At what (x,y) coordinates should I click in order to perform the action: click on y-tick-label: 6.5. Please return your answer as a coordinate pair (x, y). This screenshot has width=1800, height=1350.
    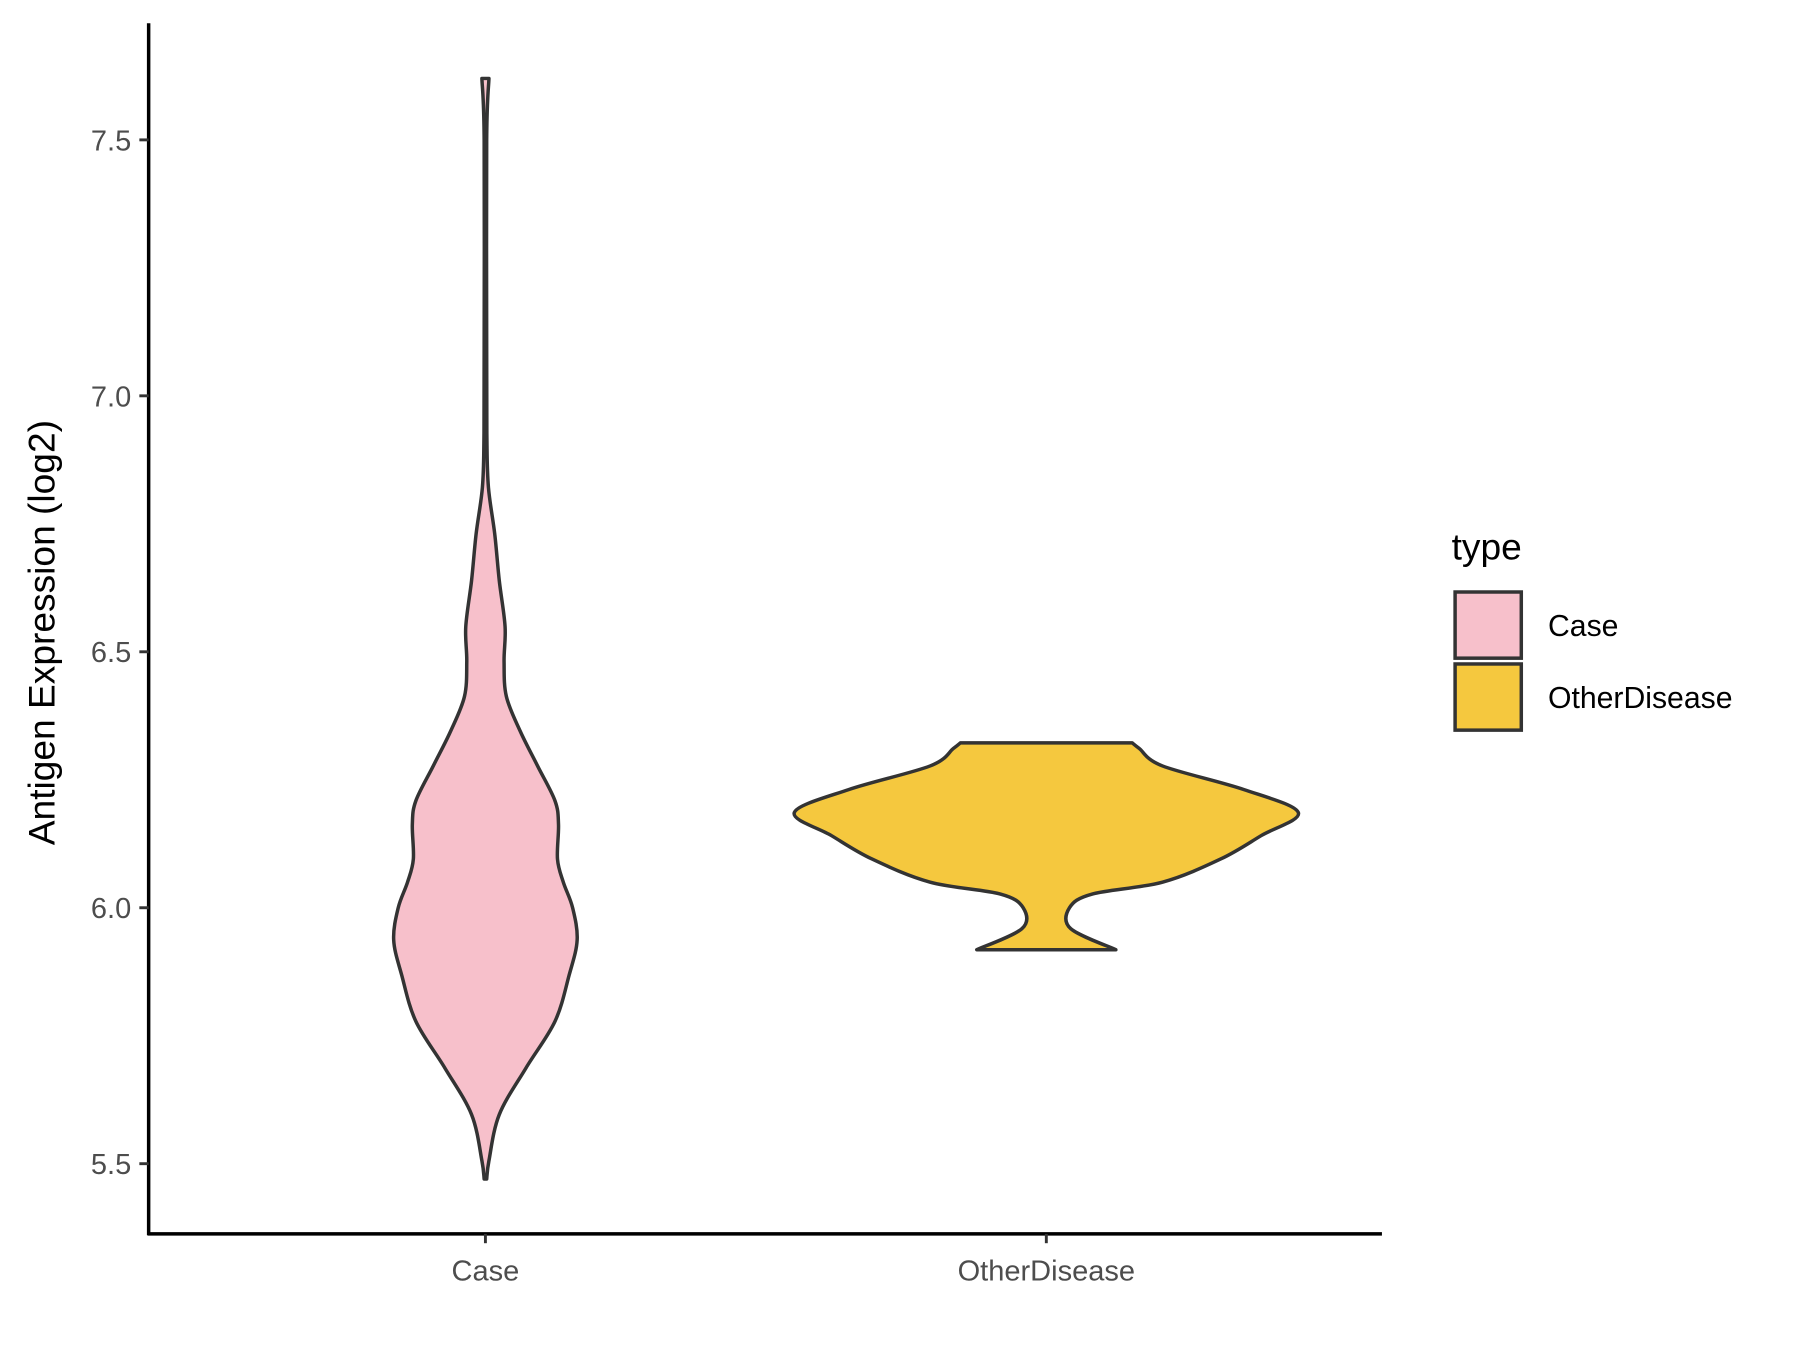
    Looking at the image, I should click on (111, 653).